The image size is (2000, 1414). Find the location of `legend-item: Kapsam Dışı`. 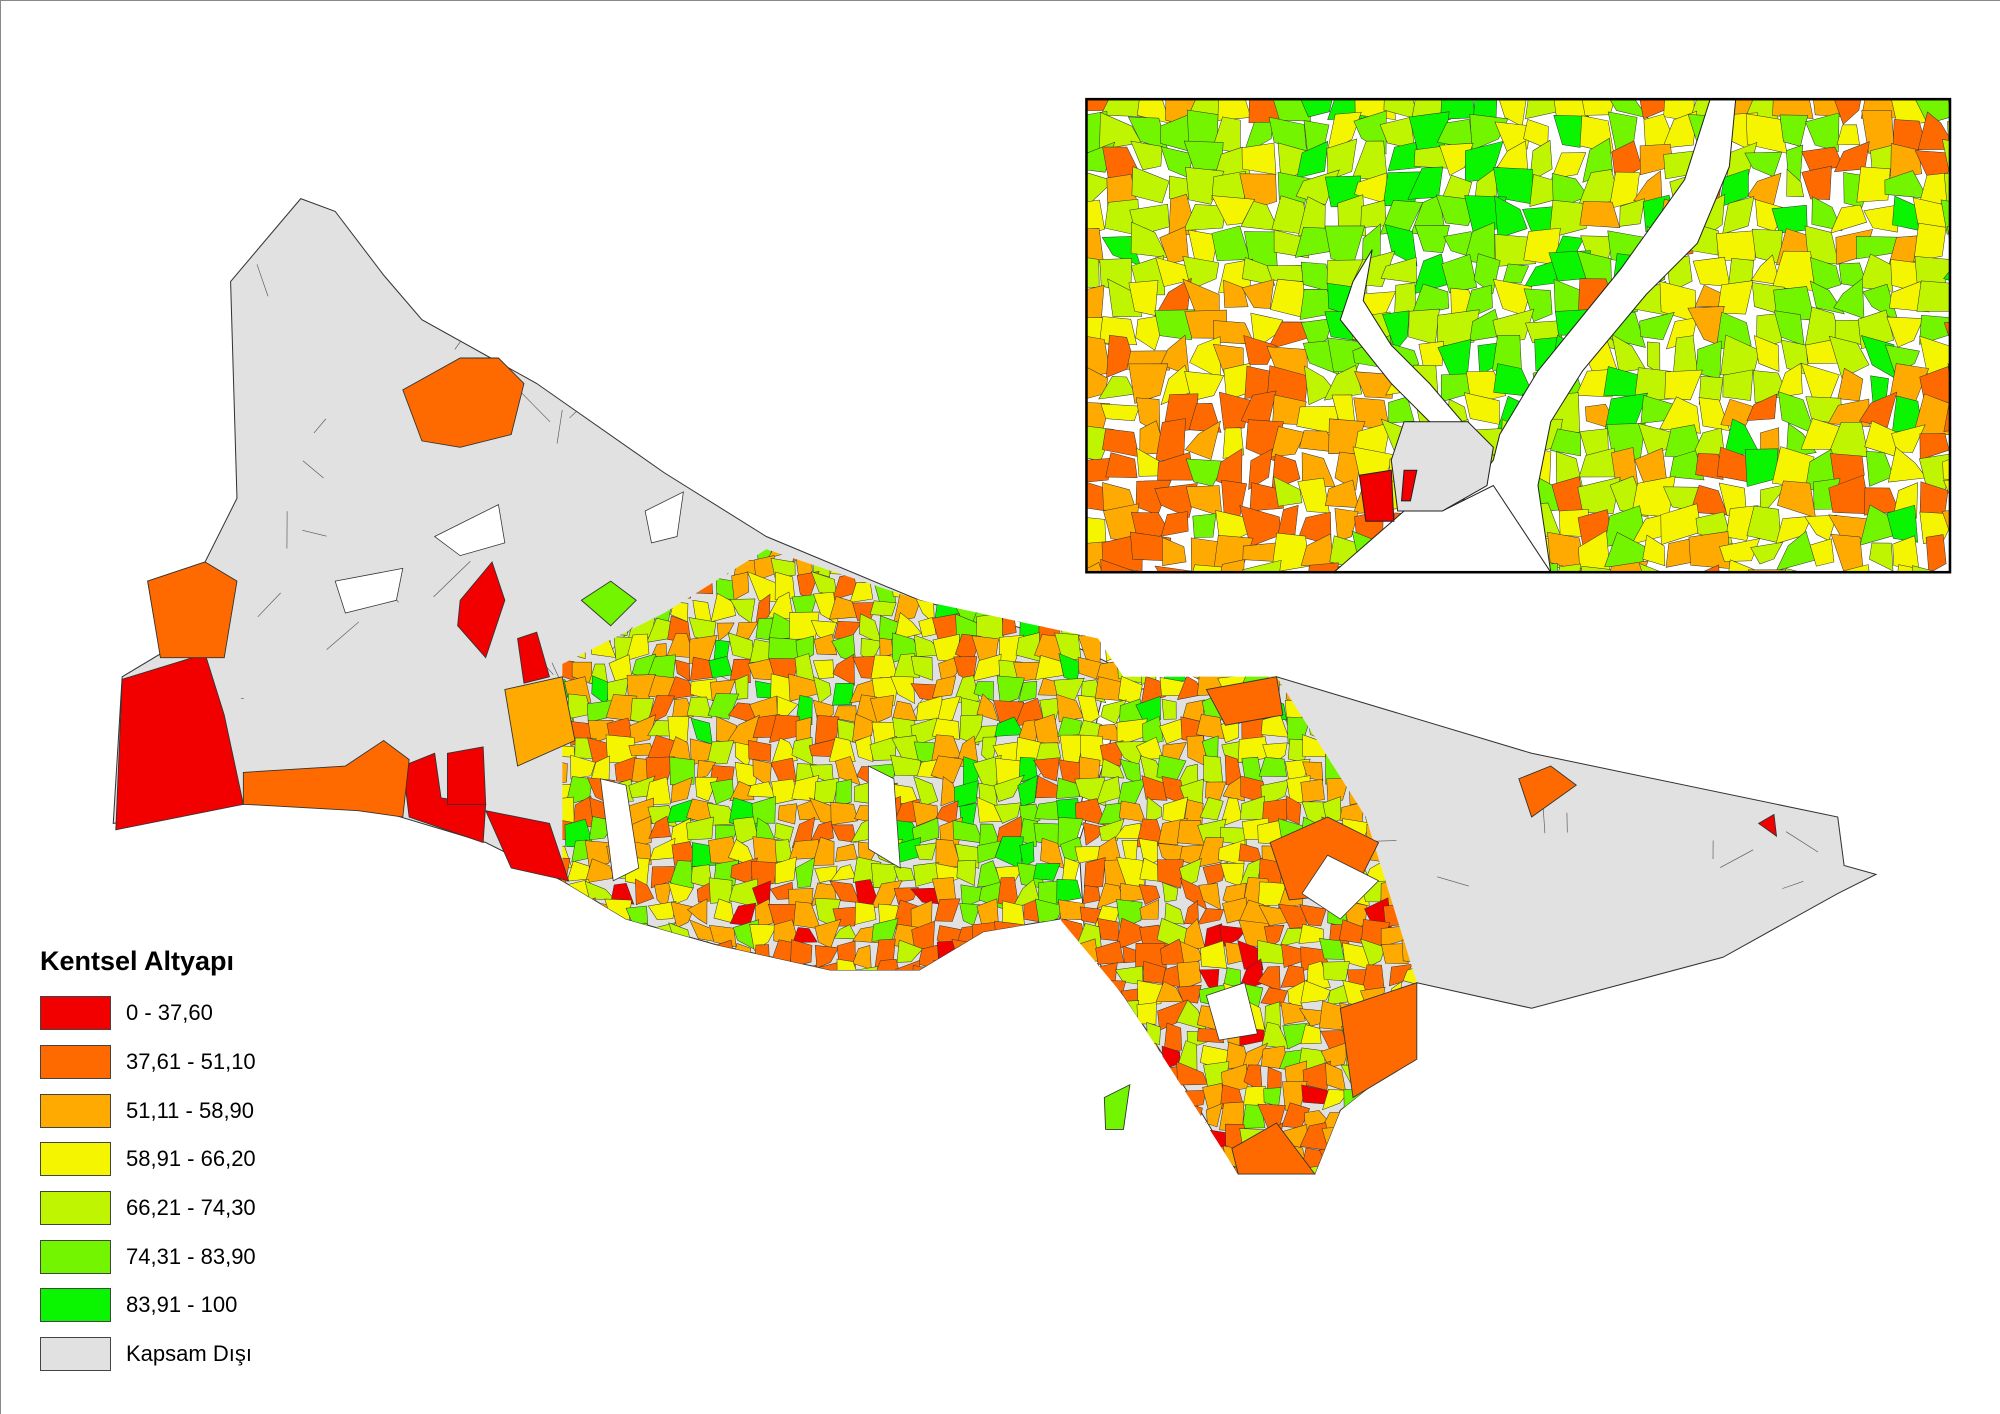

legend-item: Kapsam Dışı is located at coordinates (148, 1354).